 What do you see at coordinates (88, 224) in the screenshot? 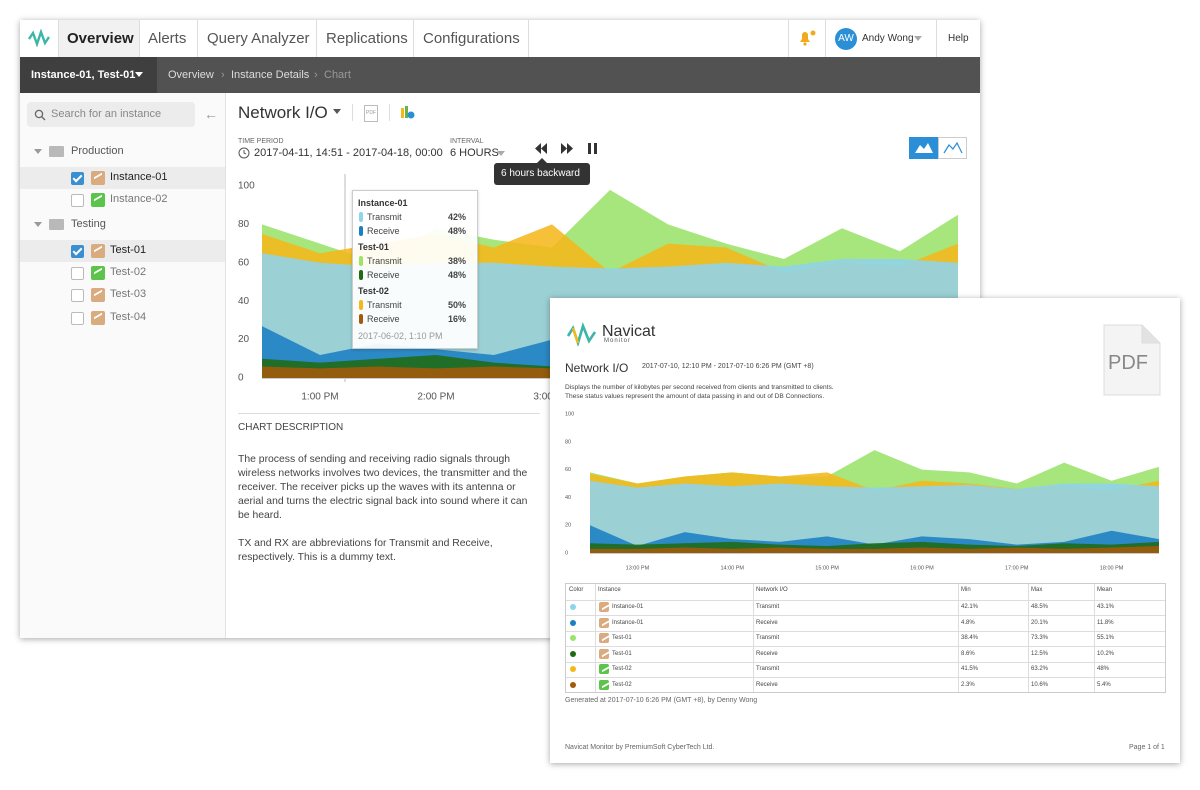
I see `group-name: Testing` at bounding box center [88, 224].